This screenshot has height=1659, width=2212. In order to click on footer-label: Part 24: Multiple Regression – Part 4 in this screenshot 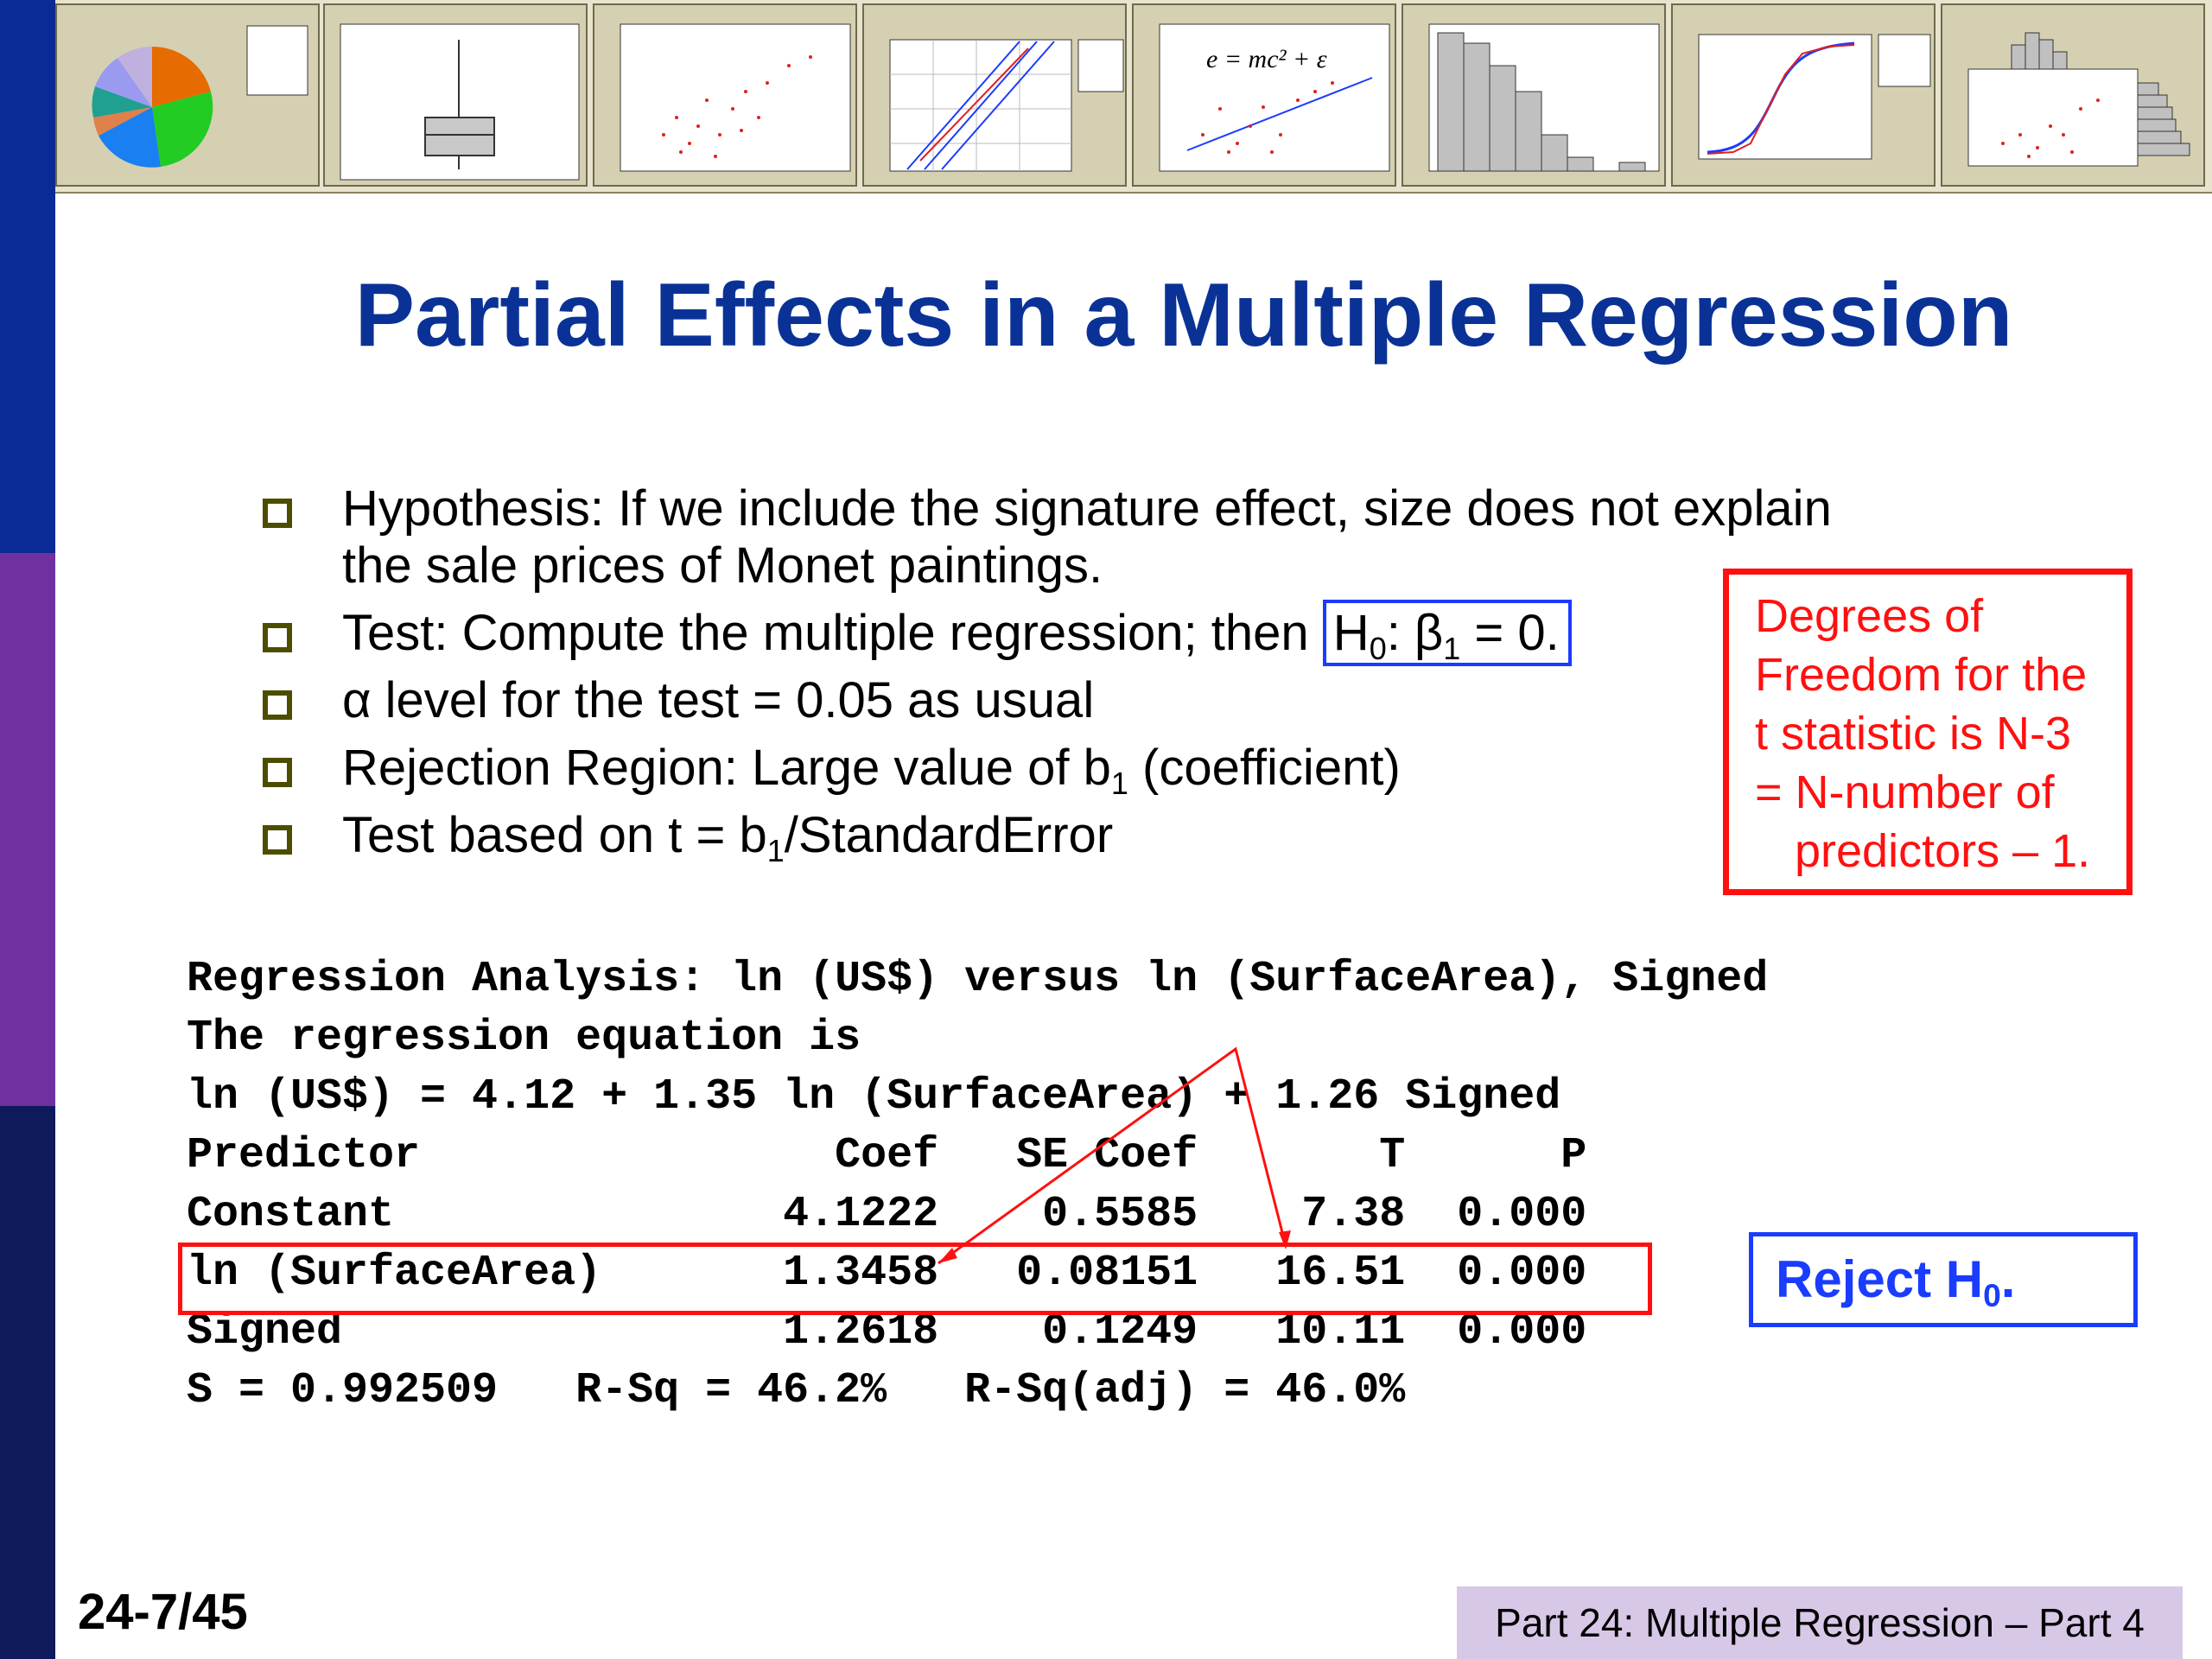, I will do `click(1820, 1622)`.